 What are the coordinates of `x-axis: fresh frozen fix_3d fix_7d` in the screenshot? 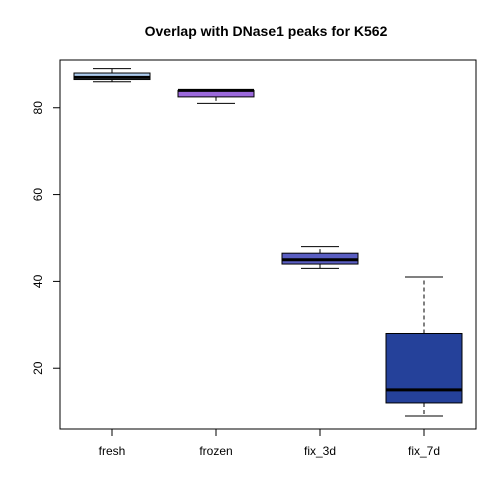 It's located at (269, 443).